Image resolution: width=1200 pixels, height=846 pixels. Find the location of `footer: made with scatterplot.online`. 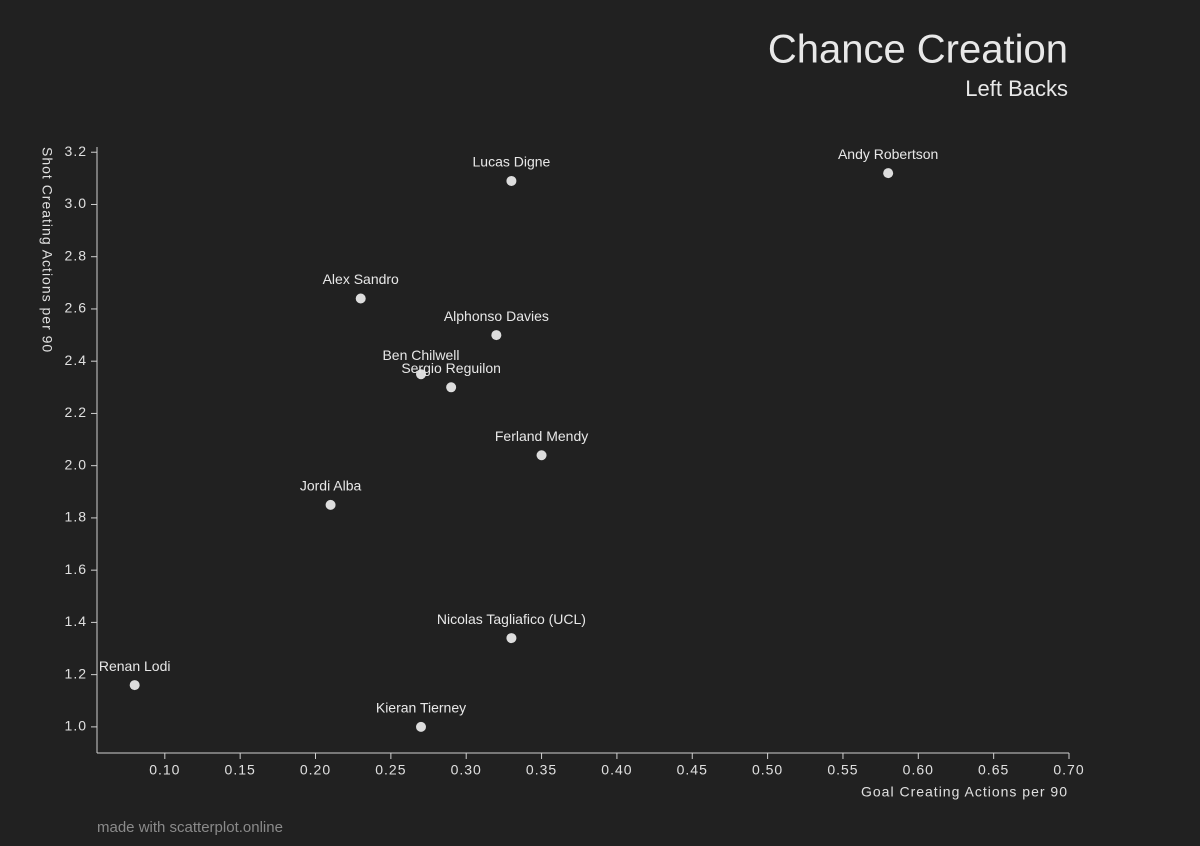

footer: made with scatterplot.online is located at coordinates (190, 827).